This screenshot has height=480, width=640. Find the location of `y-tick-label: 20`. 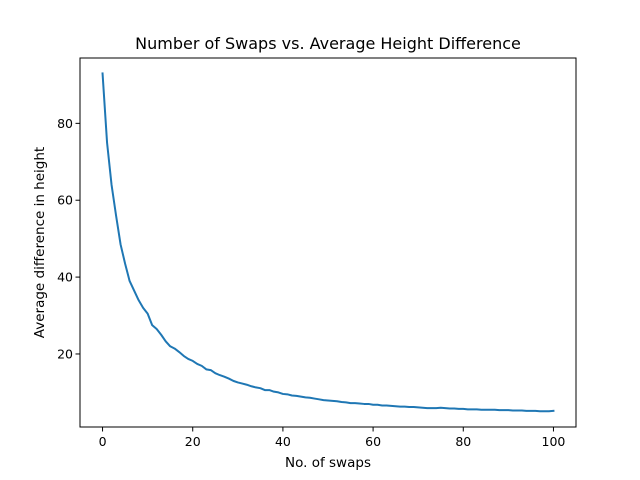

y-tick-label: 20 is located at coordinates (65, 353).